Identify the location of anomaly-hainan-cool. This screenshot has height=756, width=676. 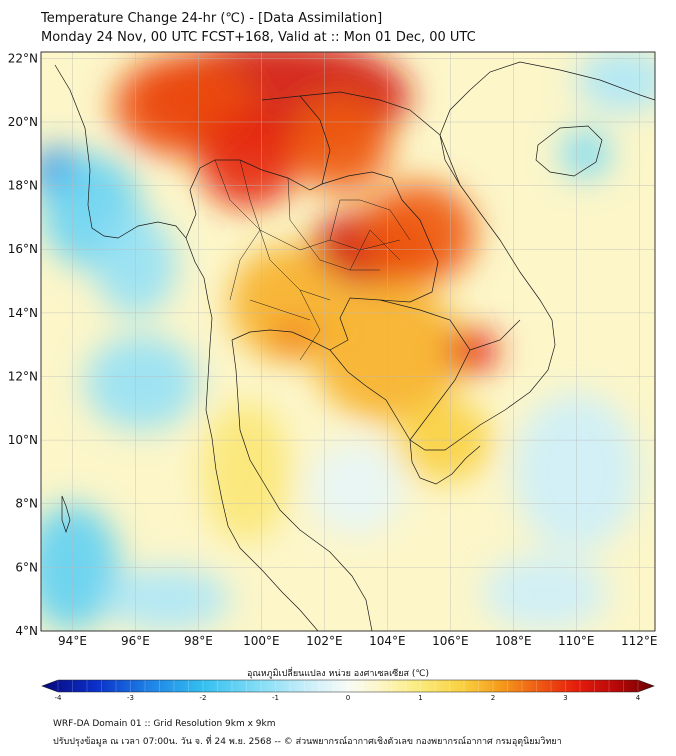
(585, 154).